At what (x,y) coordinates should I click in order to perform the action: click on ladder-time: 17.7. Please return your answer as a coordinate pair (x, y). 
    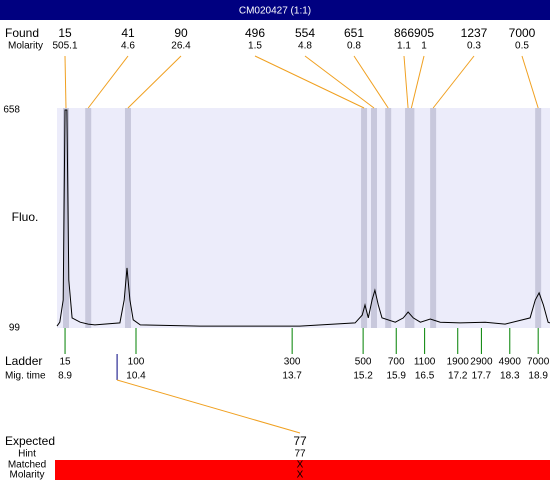
    Looking at the image, I should click on (482, 376).